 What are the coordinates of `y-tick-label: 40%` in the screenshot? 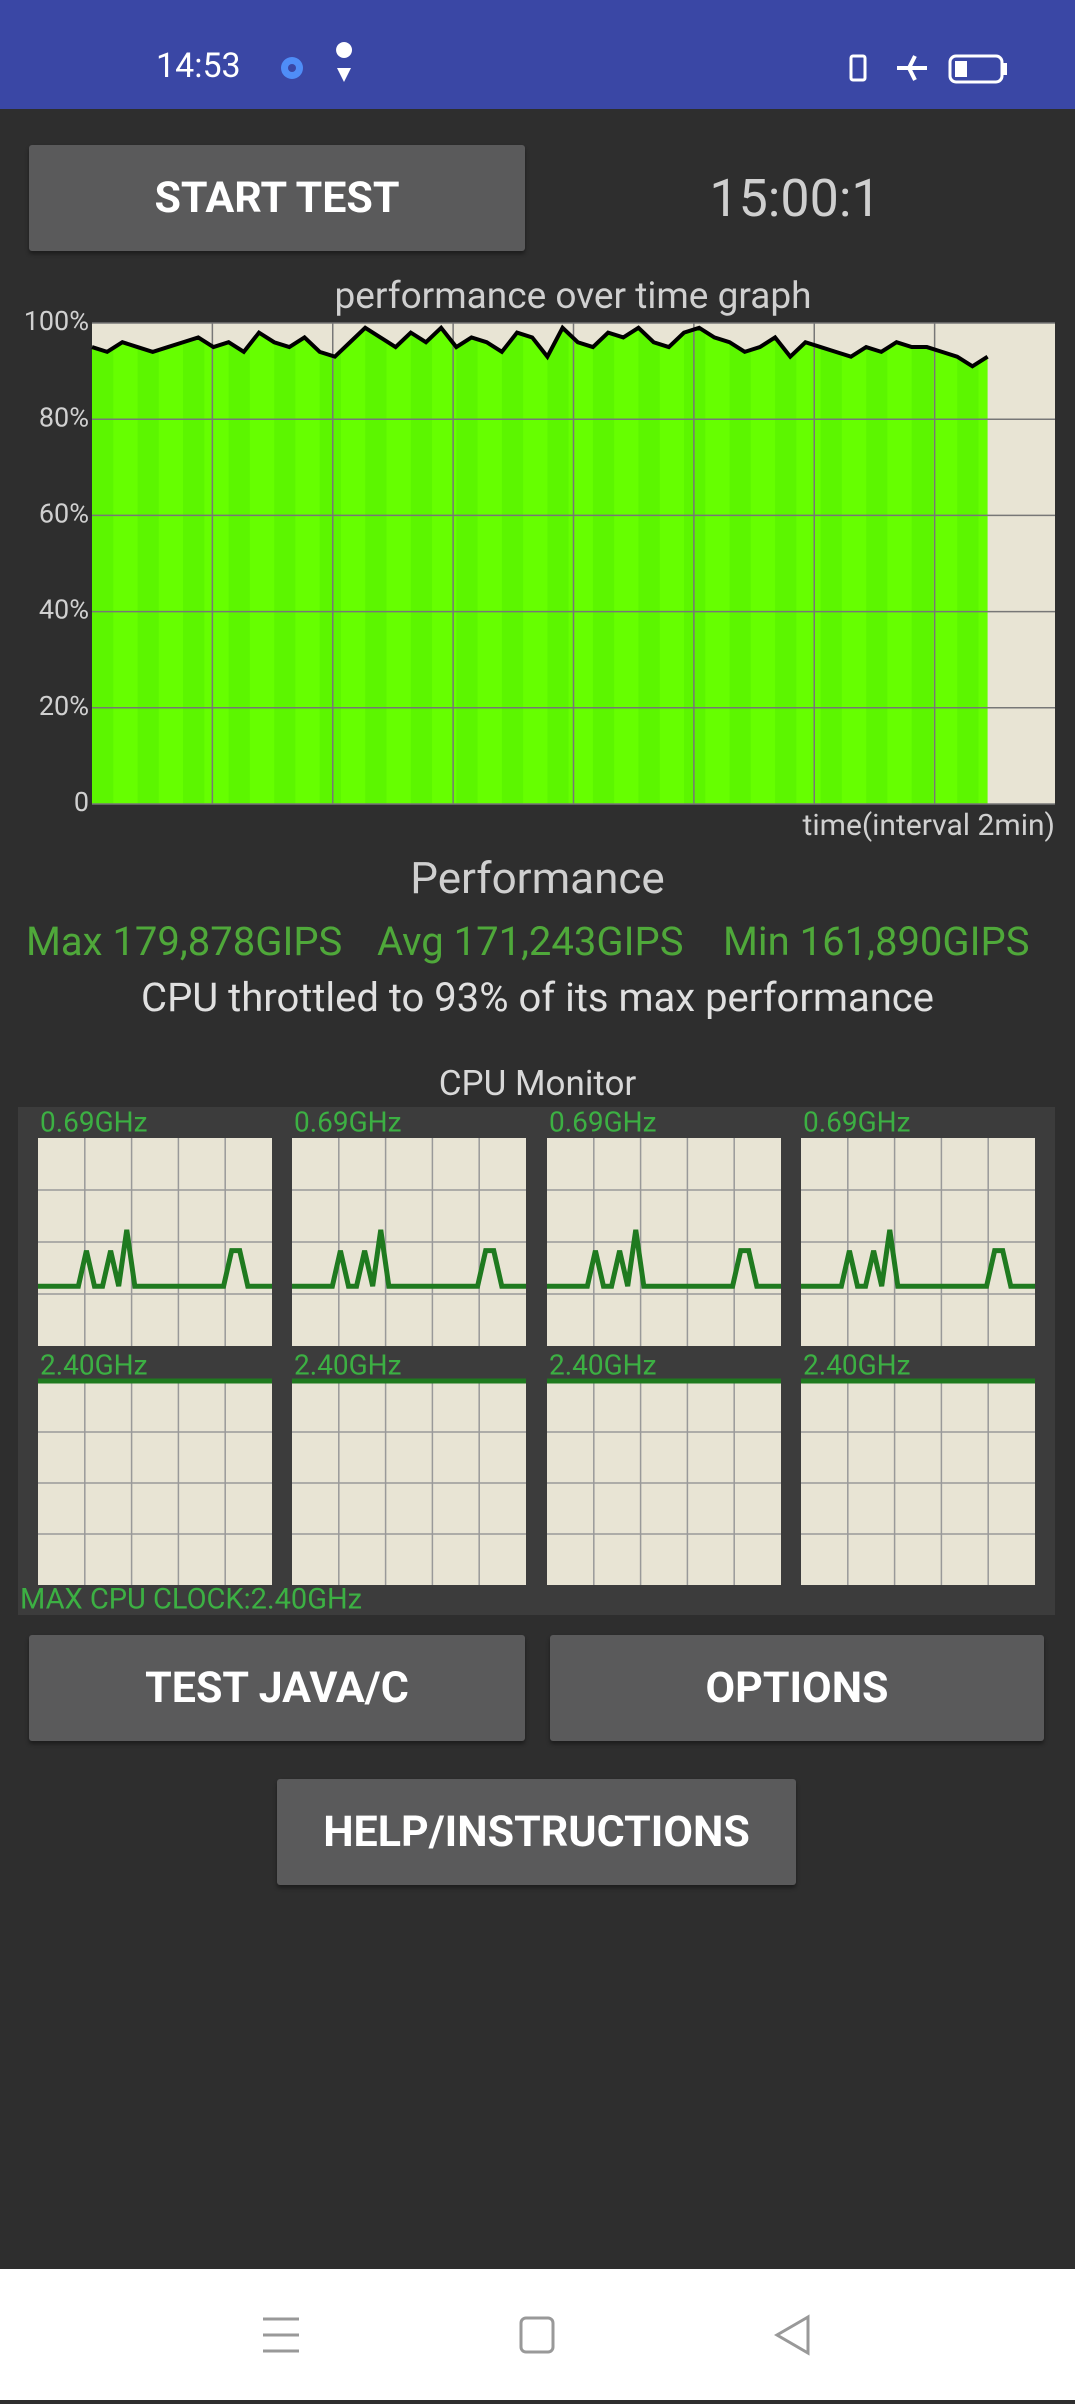 It's located at (64, 610).